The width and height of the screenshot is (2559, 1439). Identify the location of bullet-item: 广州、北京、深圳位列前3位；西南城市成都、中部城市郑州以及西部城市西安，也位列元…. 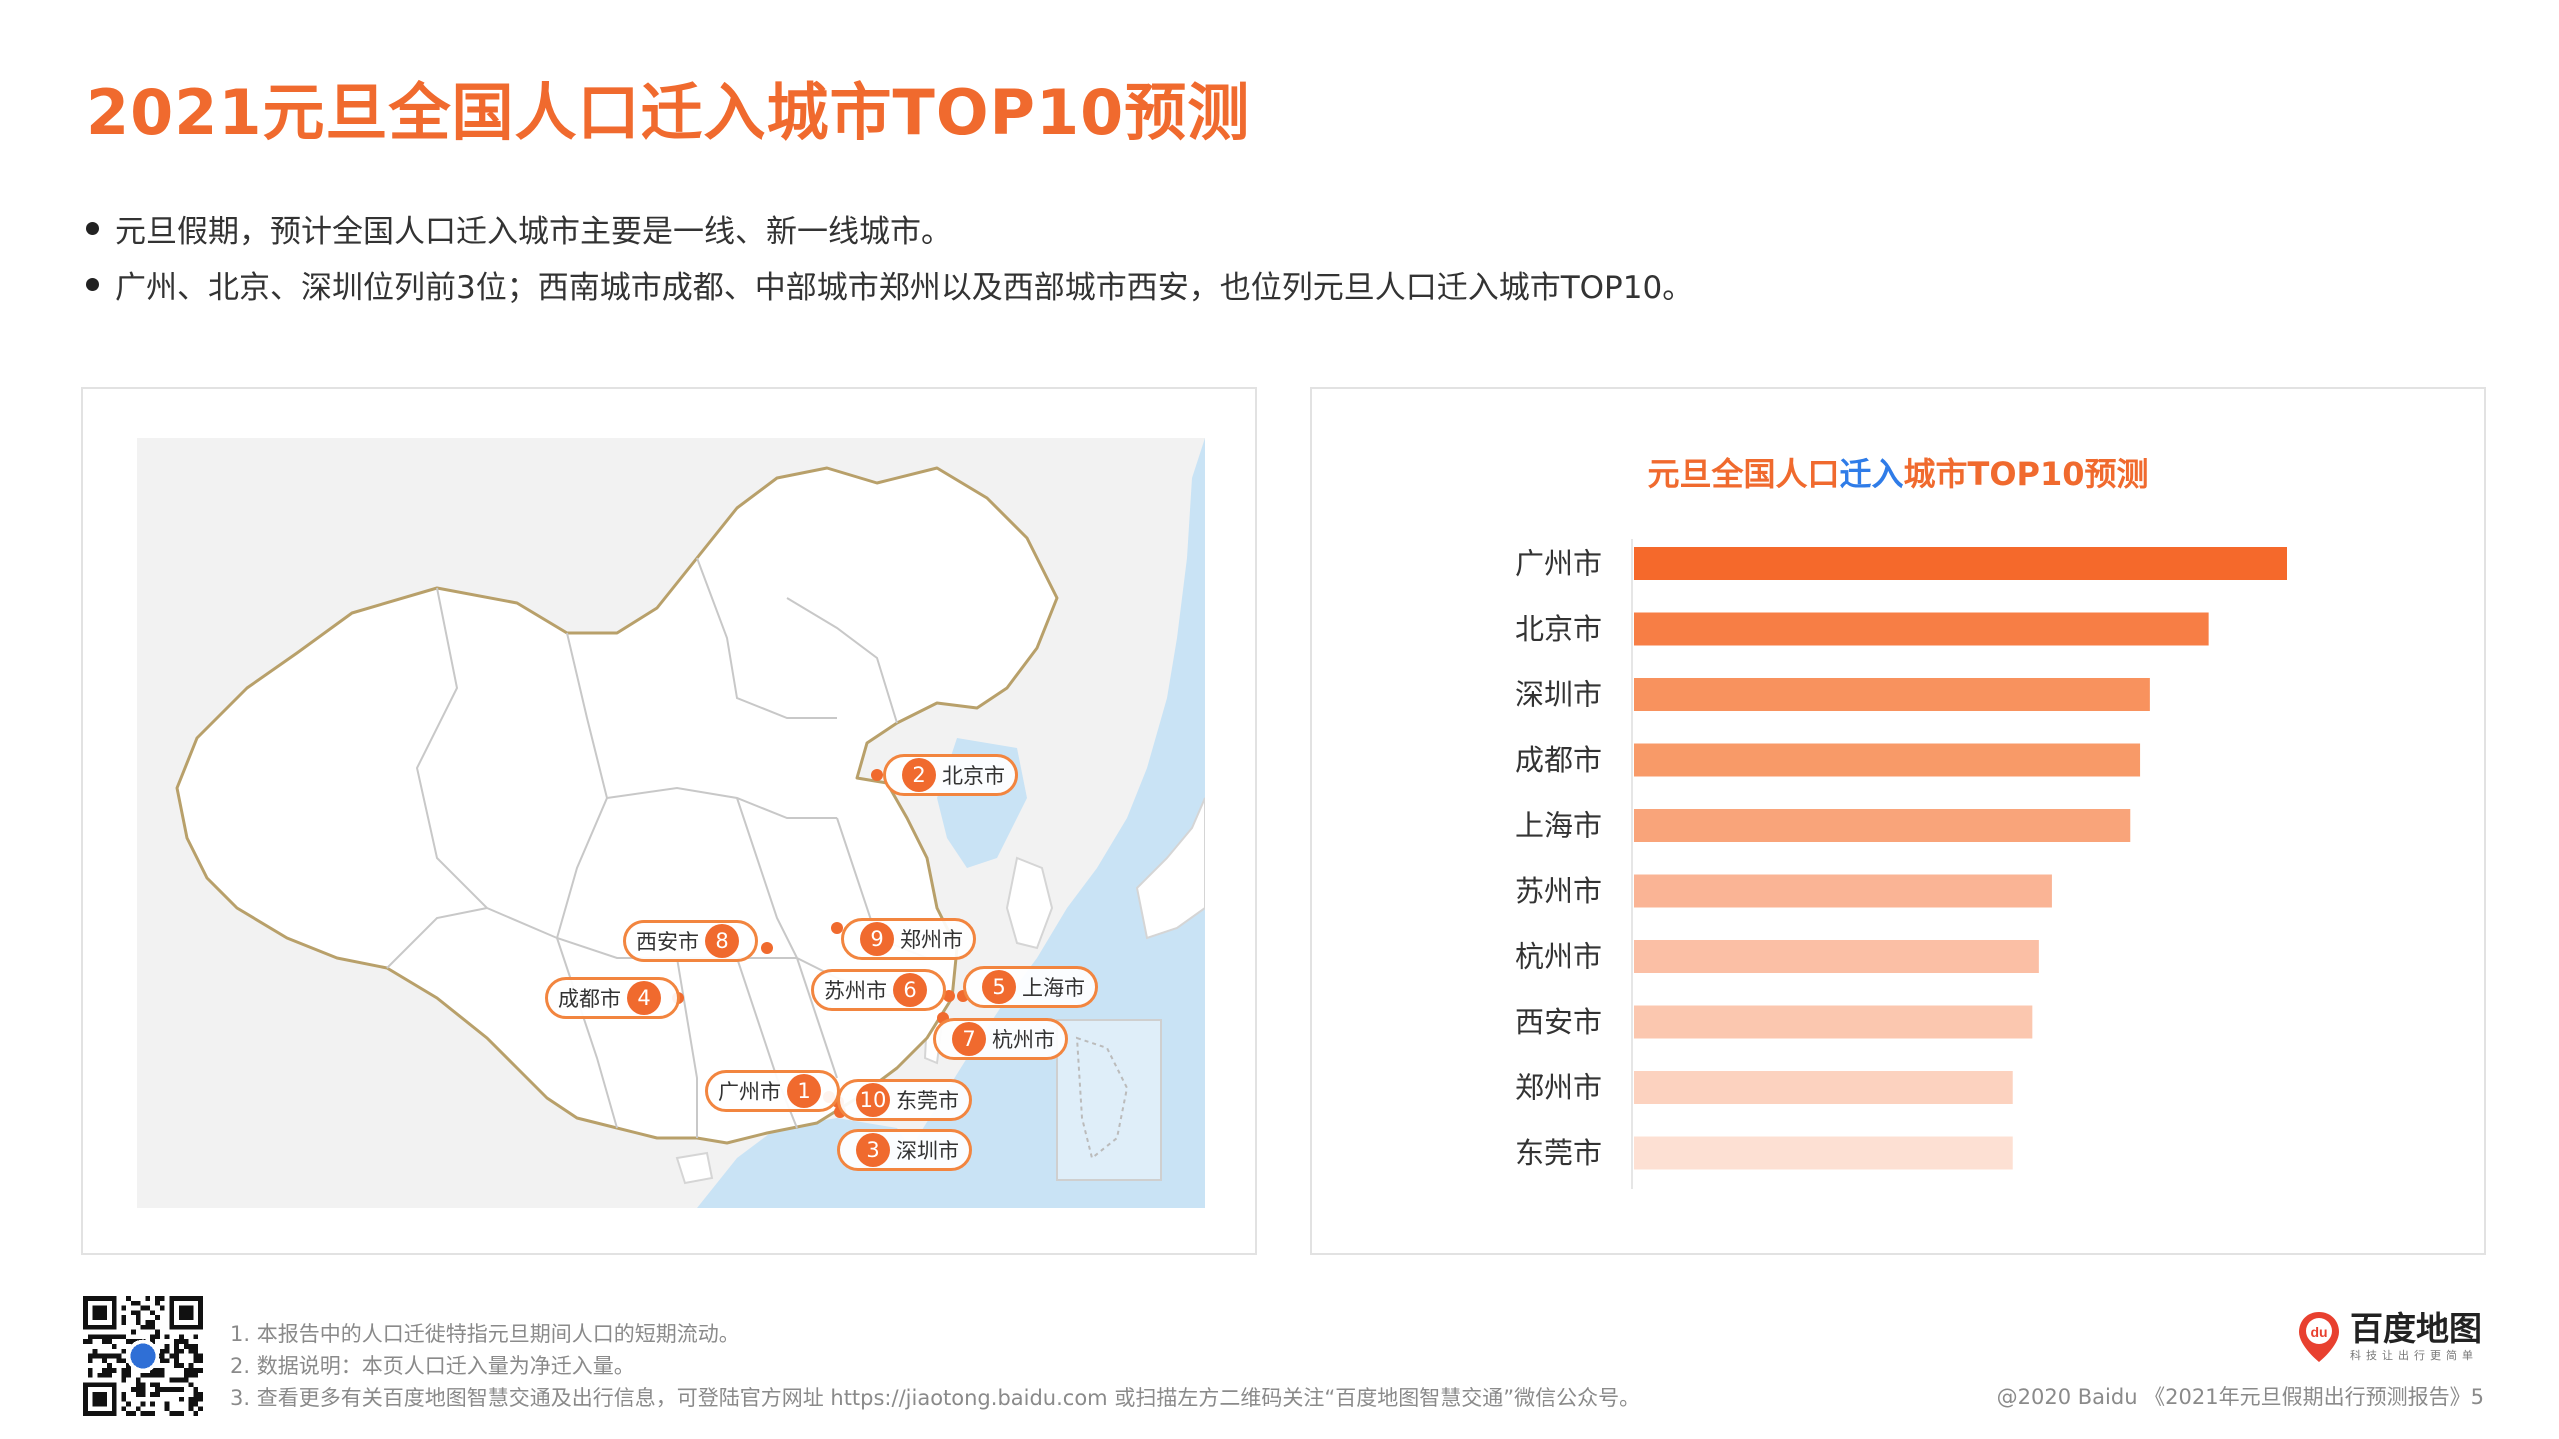
(889, 284).